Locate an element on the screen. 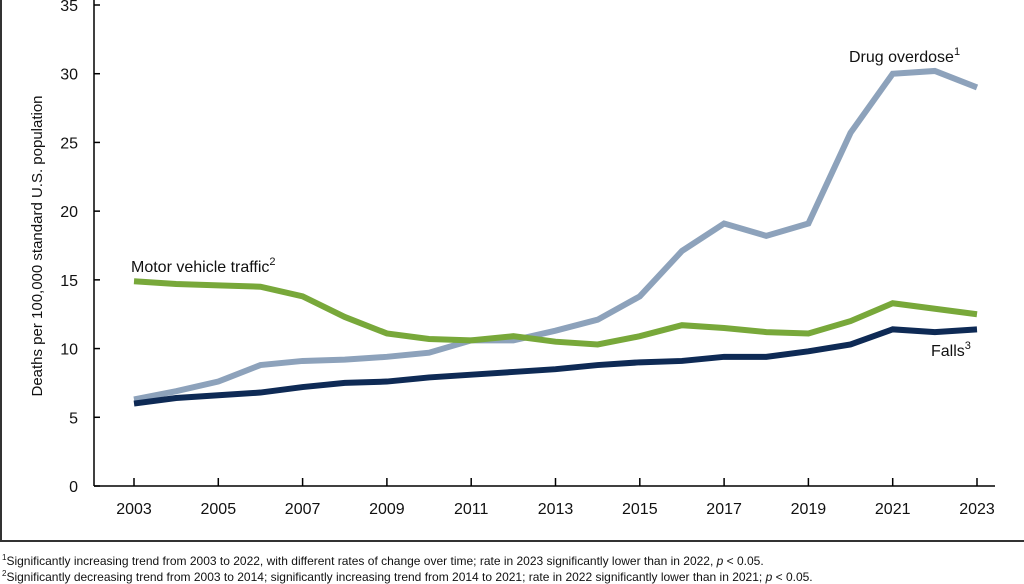 The width and height of the screenshot is (1024, 584). y-tick-label: 25 is located at coordinates (69, 143).